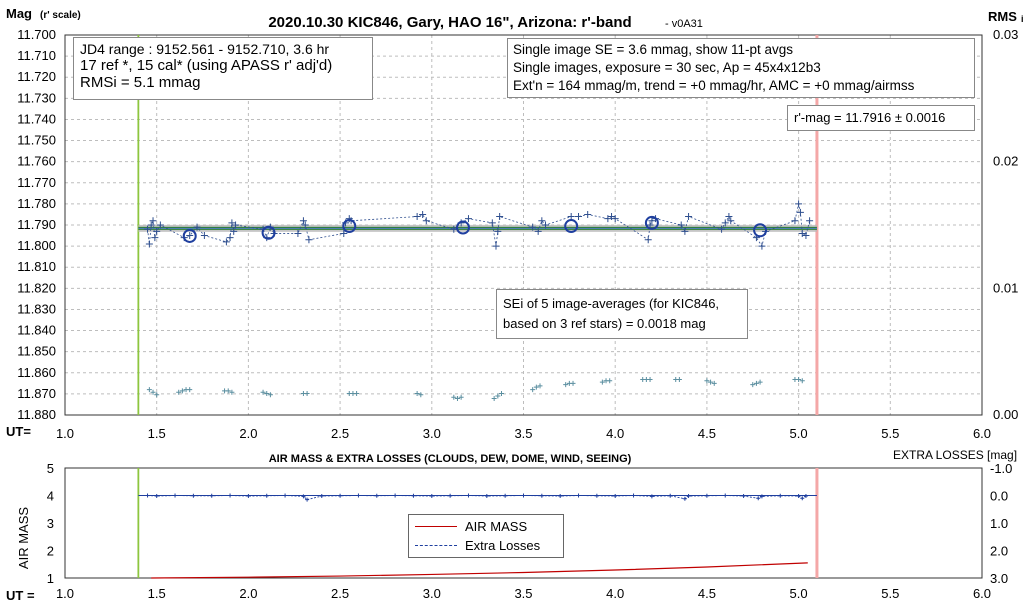 Image resolution: width=1033 pixels, height=605 pixels. I want to click on y2-axis-label-sub: i, so click(1022, 19).